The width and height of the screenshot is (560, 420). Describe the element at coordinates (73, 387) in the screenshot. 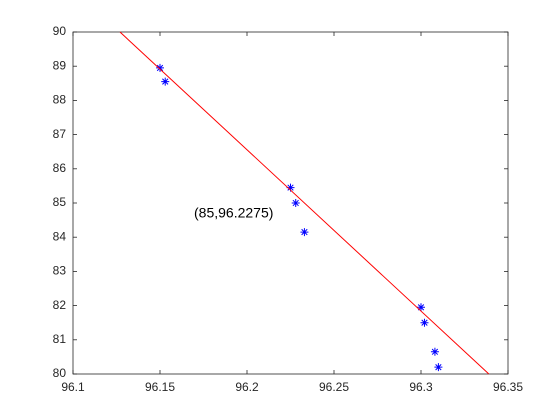

I see `x-tick-label: 96.1` at that location.